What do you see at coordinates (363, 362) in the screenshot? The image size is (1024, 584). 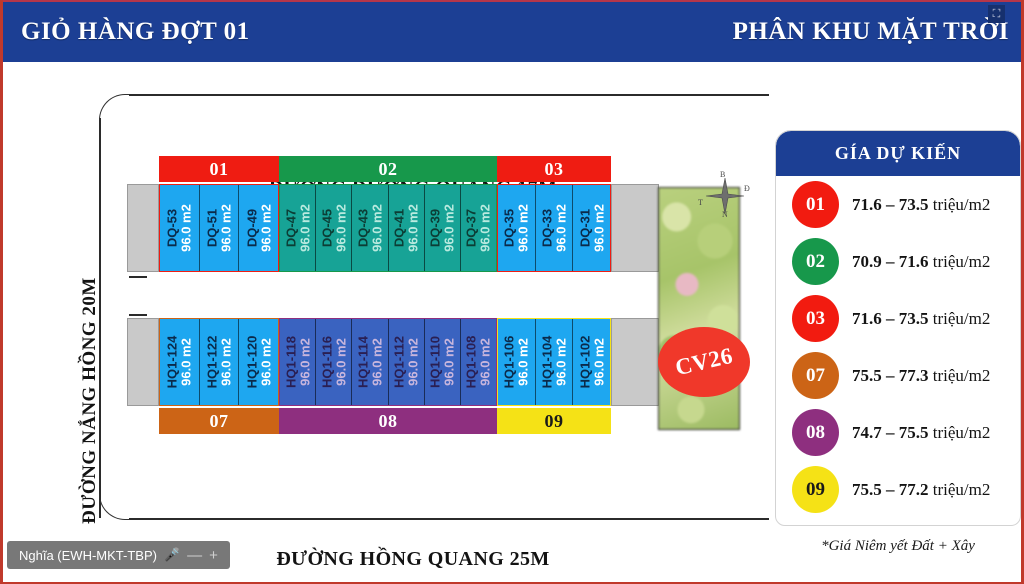 I see `plot-id: HQ1-114` at bounding box center [363, 362].